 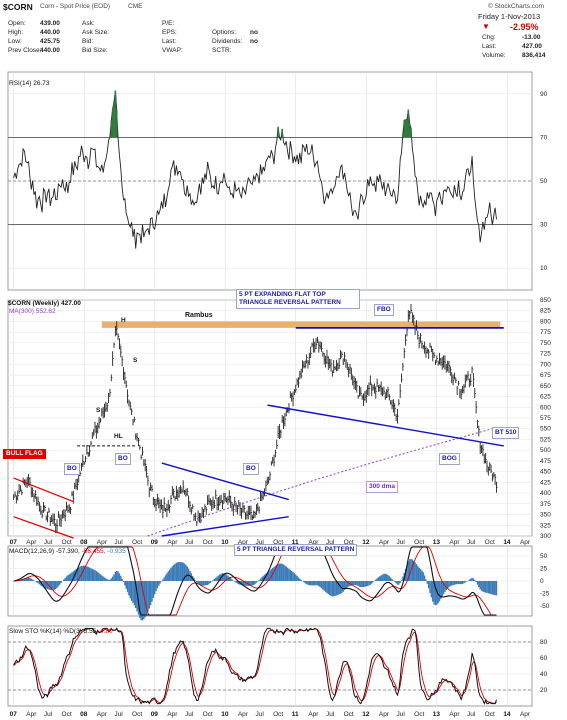 I want to click on price-y-tick: 450, so click(x=545, y=472).